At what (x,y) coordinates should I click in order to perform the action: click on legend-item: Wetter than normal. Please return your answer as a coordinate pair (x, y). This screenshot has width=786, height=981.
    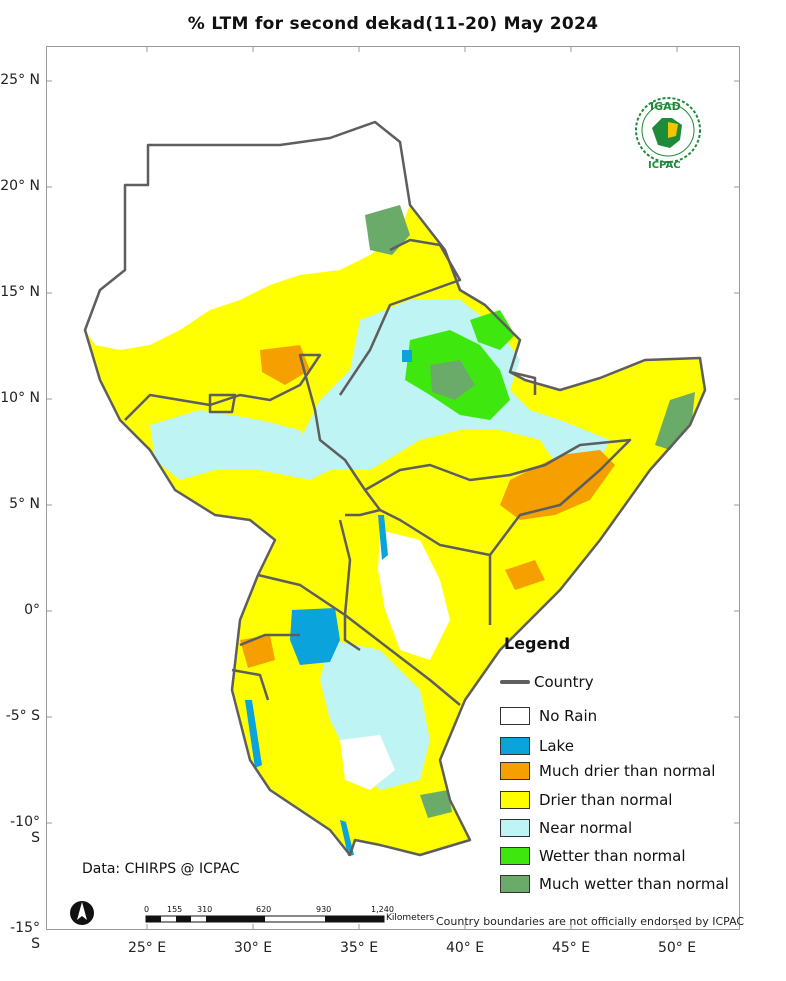
    Looking at the image, I should click on (593, 856).